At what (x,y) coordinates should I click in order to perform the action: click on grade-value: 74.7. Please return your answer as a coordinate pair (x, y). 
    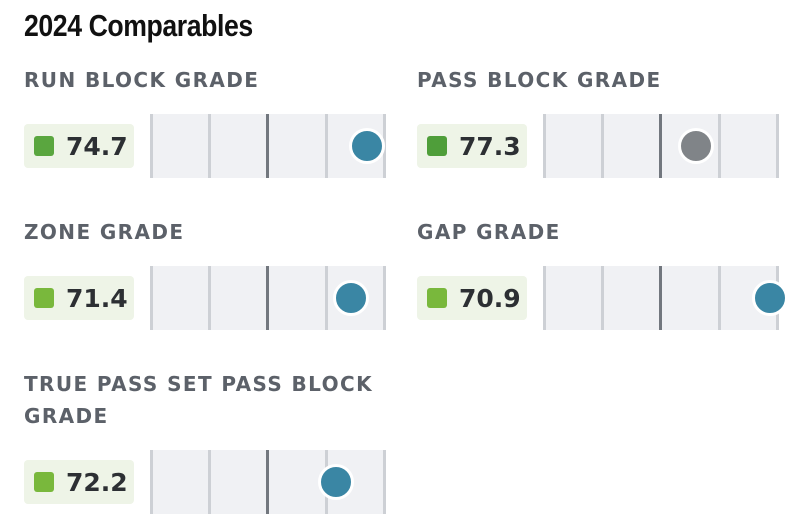
    Looking at the image, I should click on (97, 146).